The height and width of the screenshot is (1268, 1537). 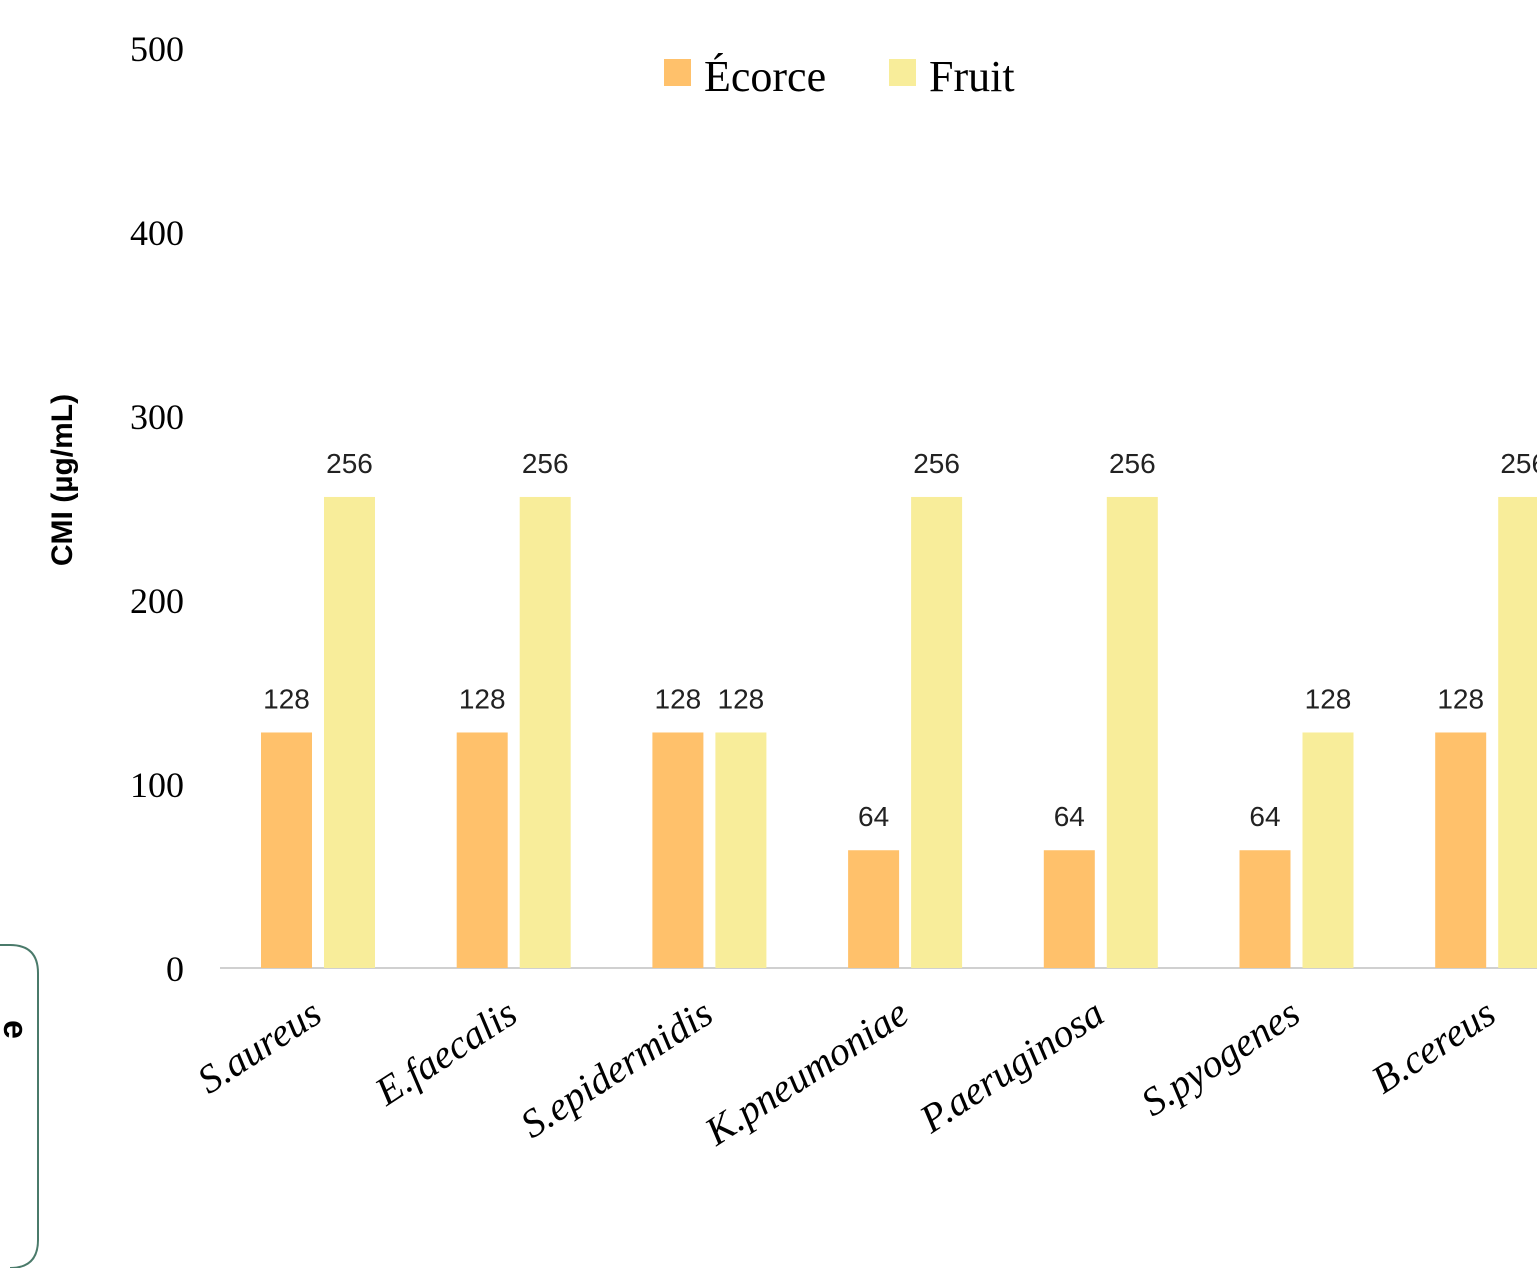 What do you see at coordinates (445, 1052) in the screenshot?
I see `category-label: E.faecalis` at bounding box center [445, 1052].